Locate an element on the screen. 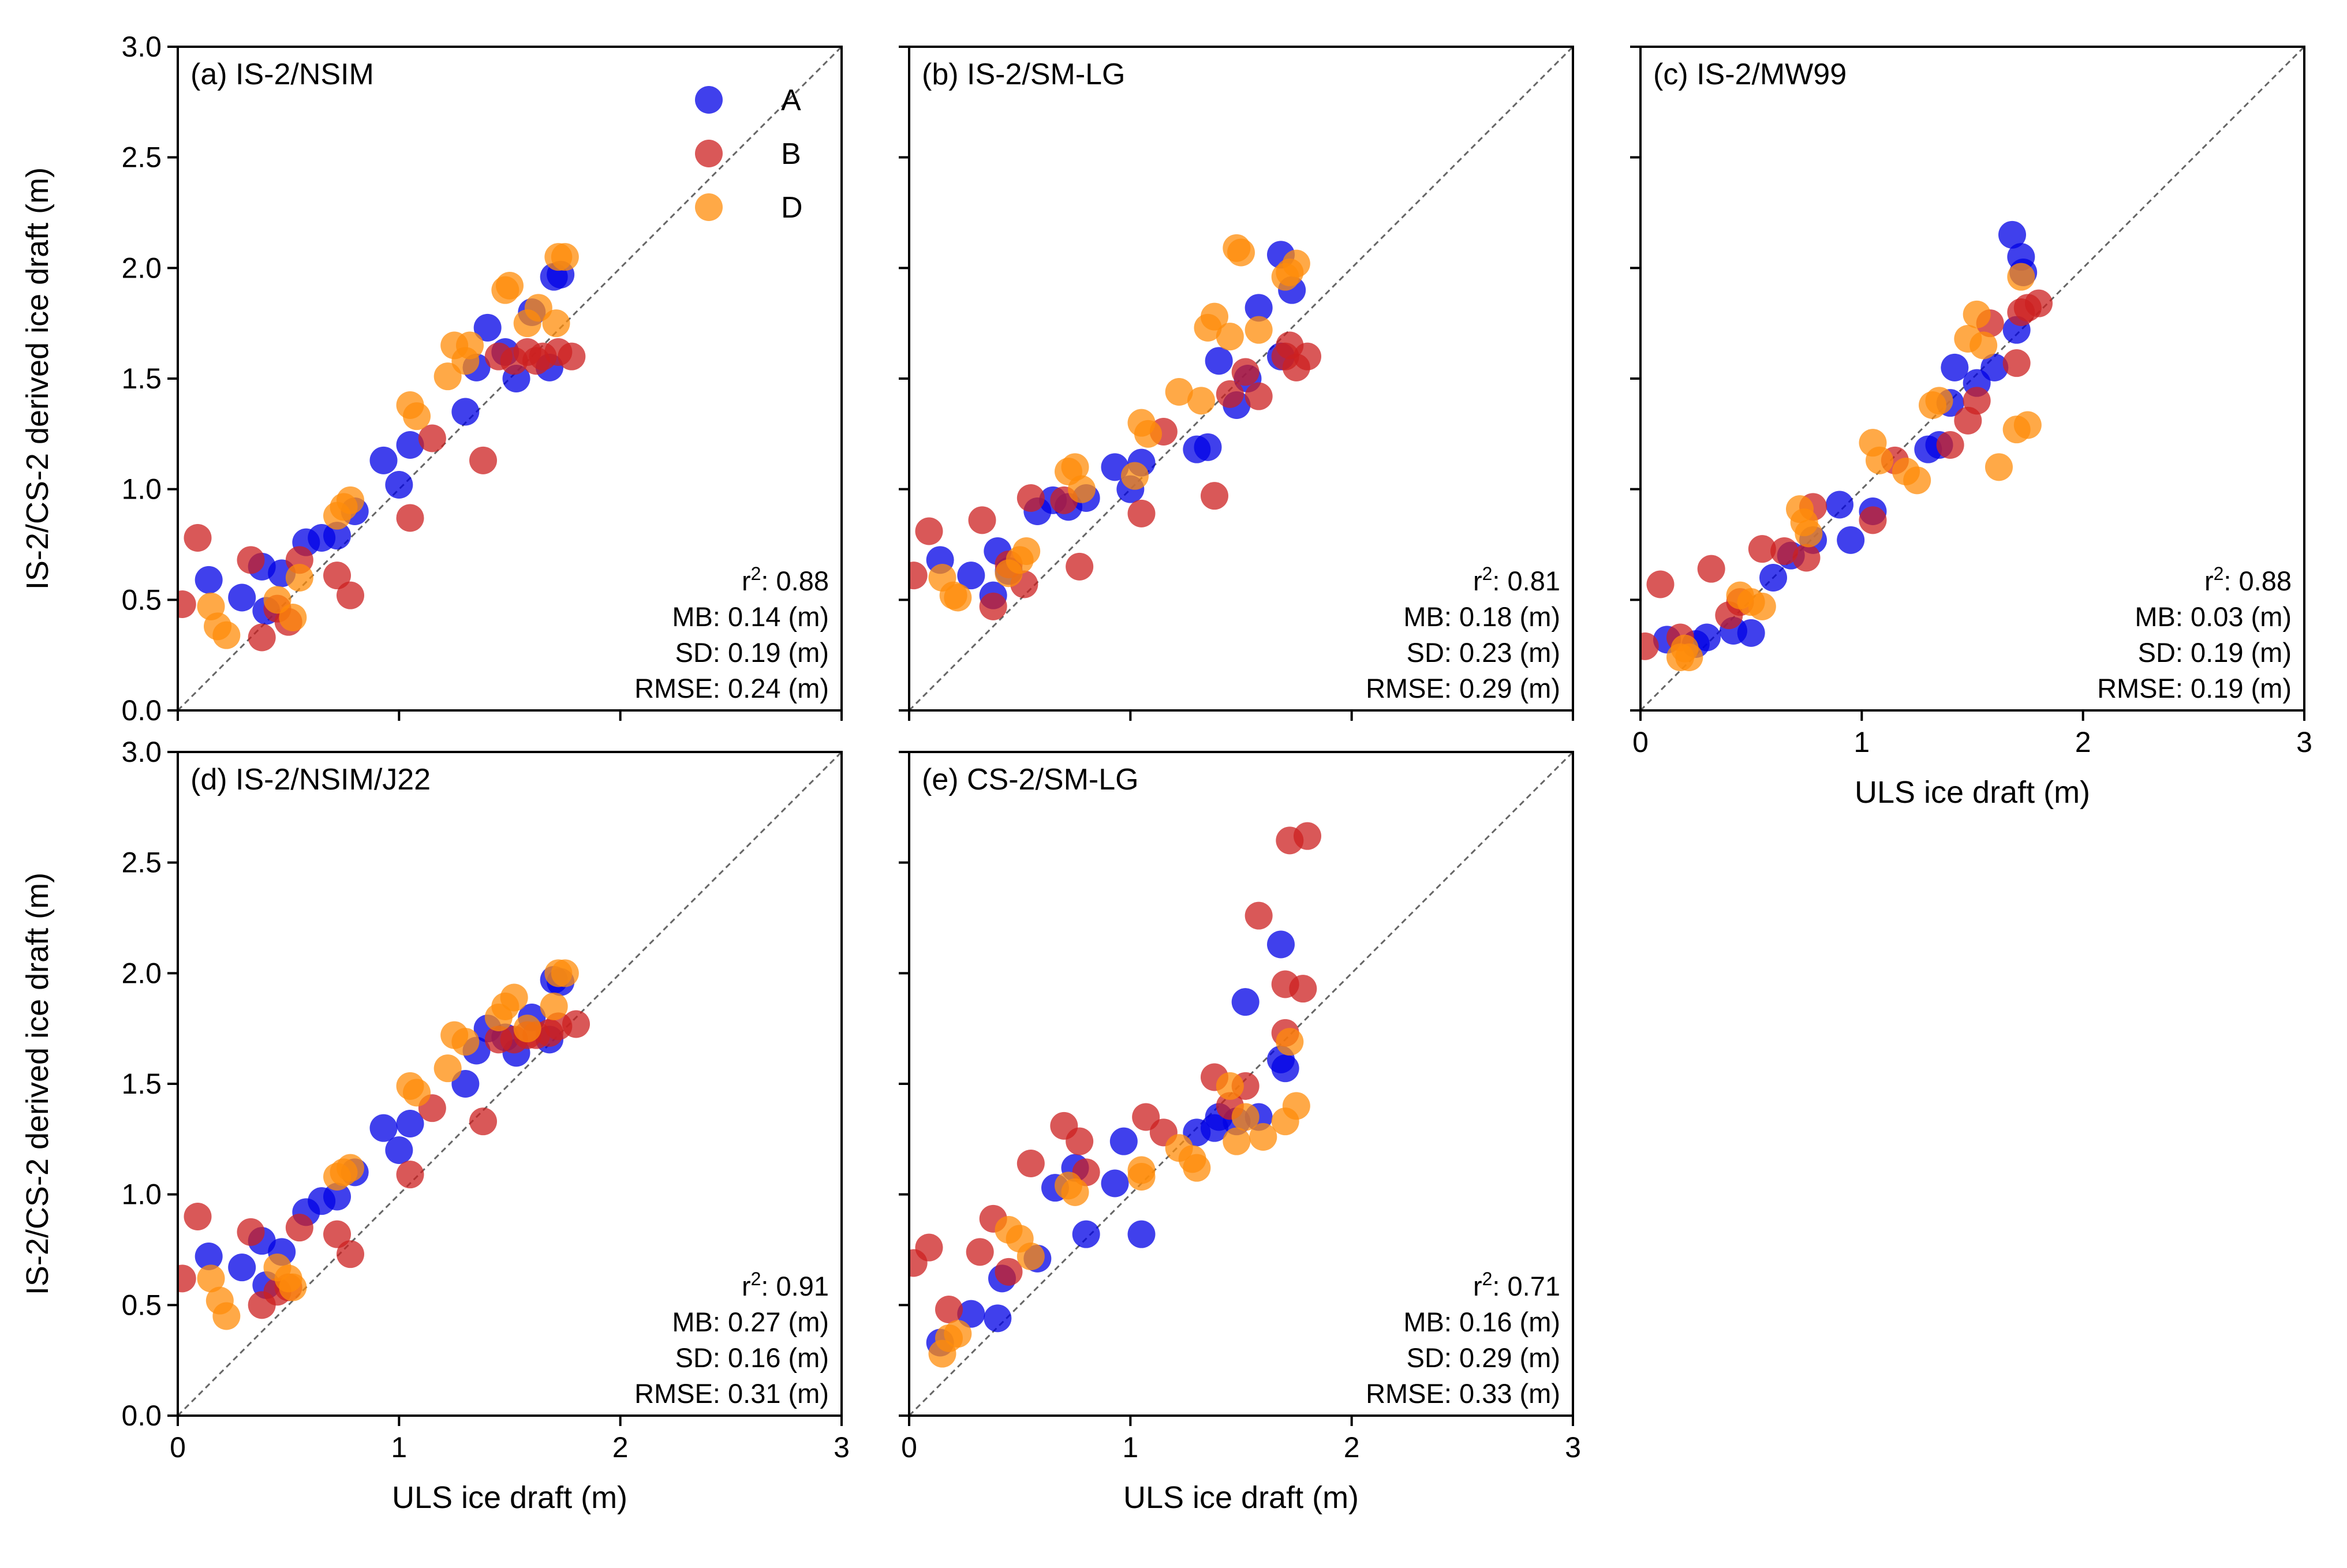  x-axis-label: ULS ice draft (m) is located at coordinates (509, 1497).